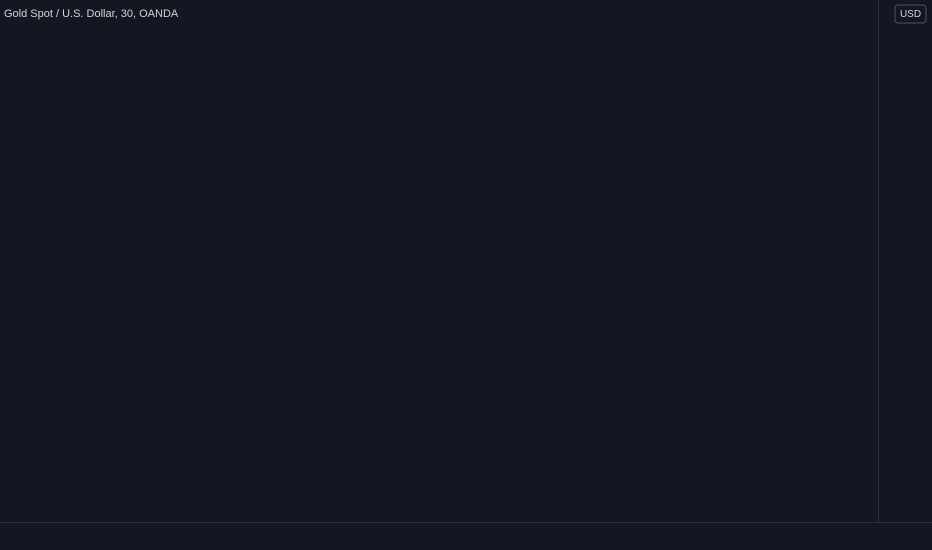 The height and width of the screenshot is (550, 932). I want to click on currency-label: USD, so click(910, 14).